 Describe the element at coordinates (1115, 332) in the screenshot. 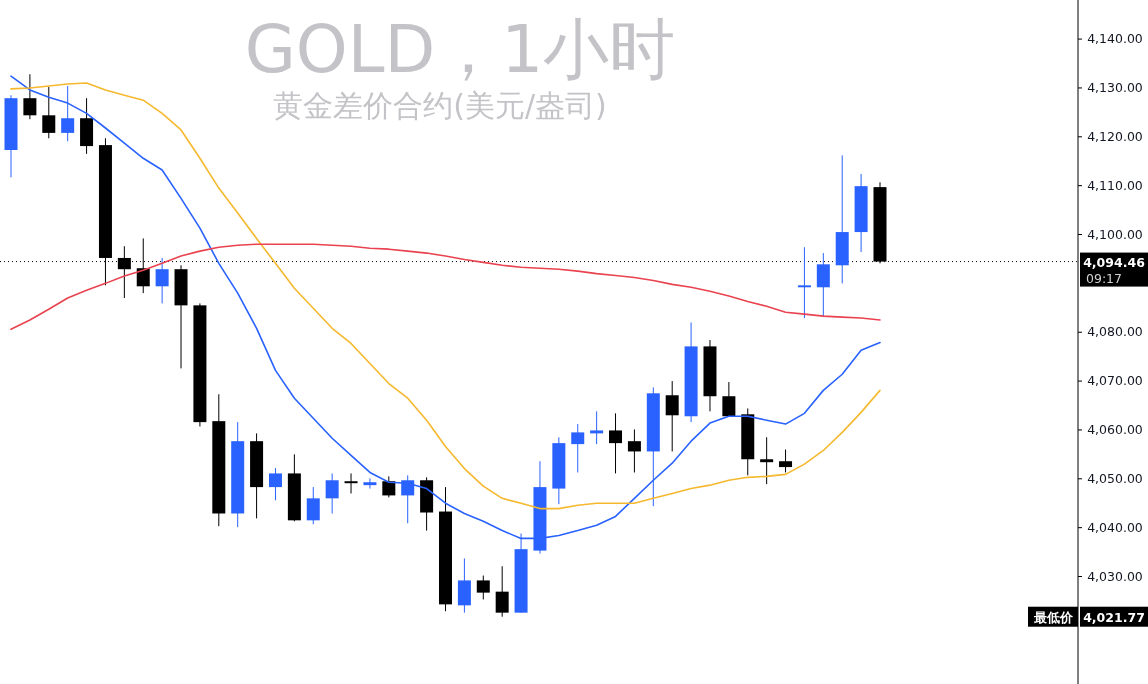

I see `y-tick-label: 4,080.00` at that location.